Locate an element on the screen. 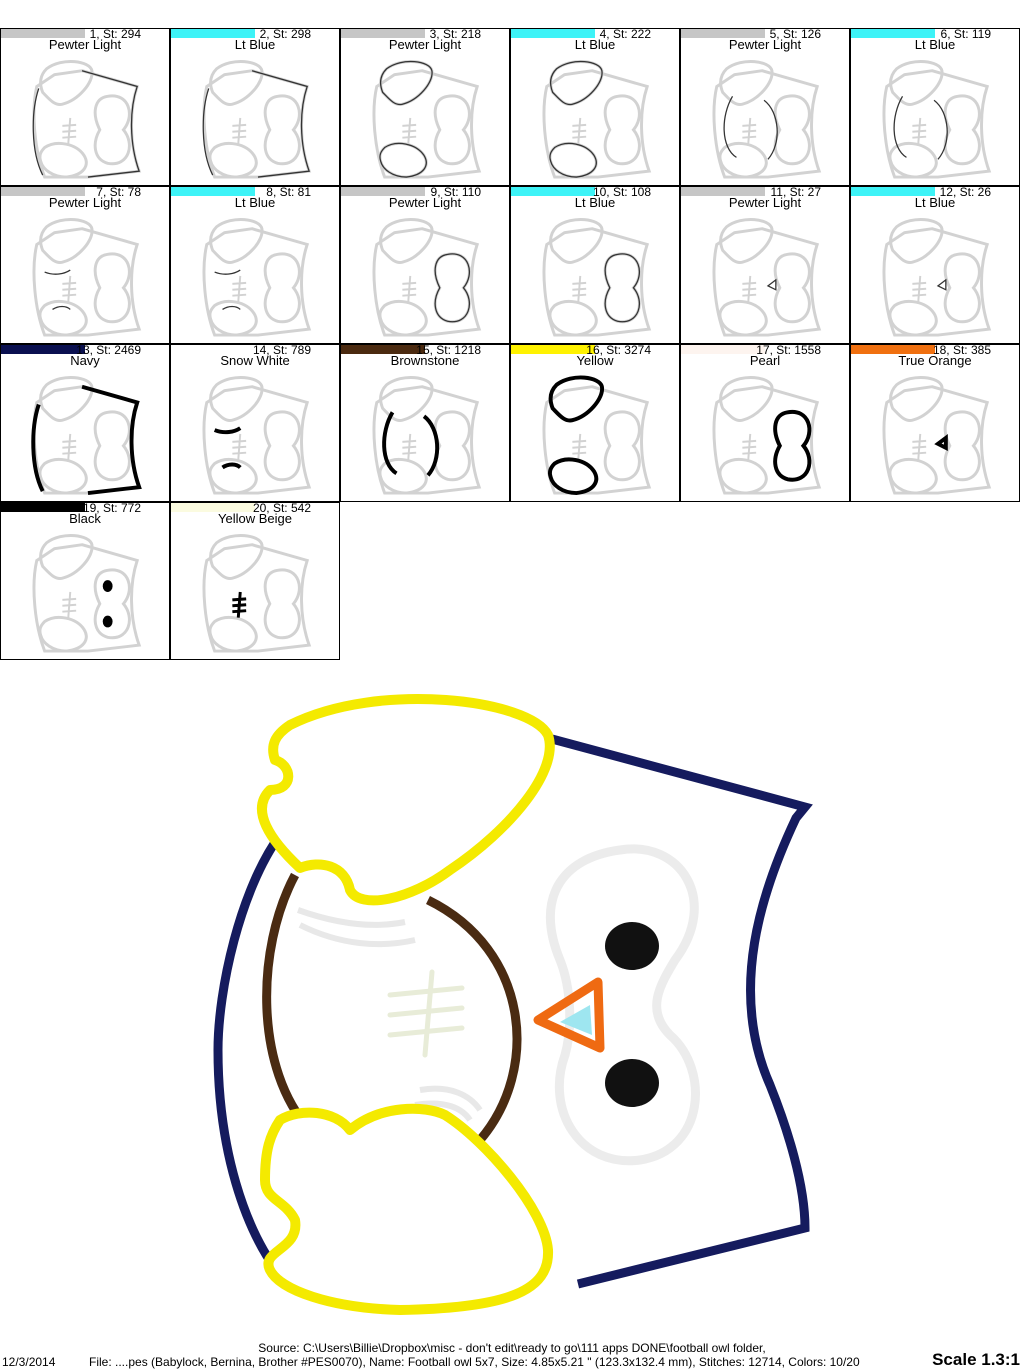  color-stop-cell: 14, St: 789 Snow White is located at coordinates (255, 423).